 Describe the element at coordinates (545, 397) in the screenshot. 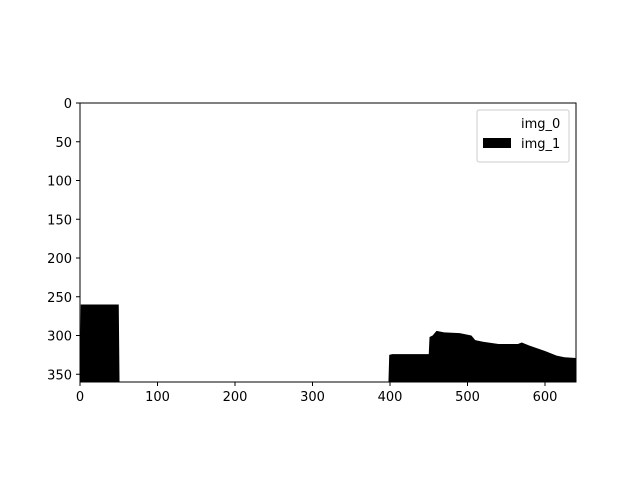

I see `x-tick-label: 600` at that location.